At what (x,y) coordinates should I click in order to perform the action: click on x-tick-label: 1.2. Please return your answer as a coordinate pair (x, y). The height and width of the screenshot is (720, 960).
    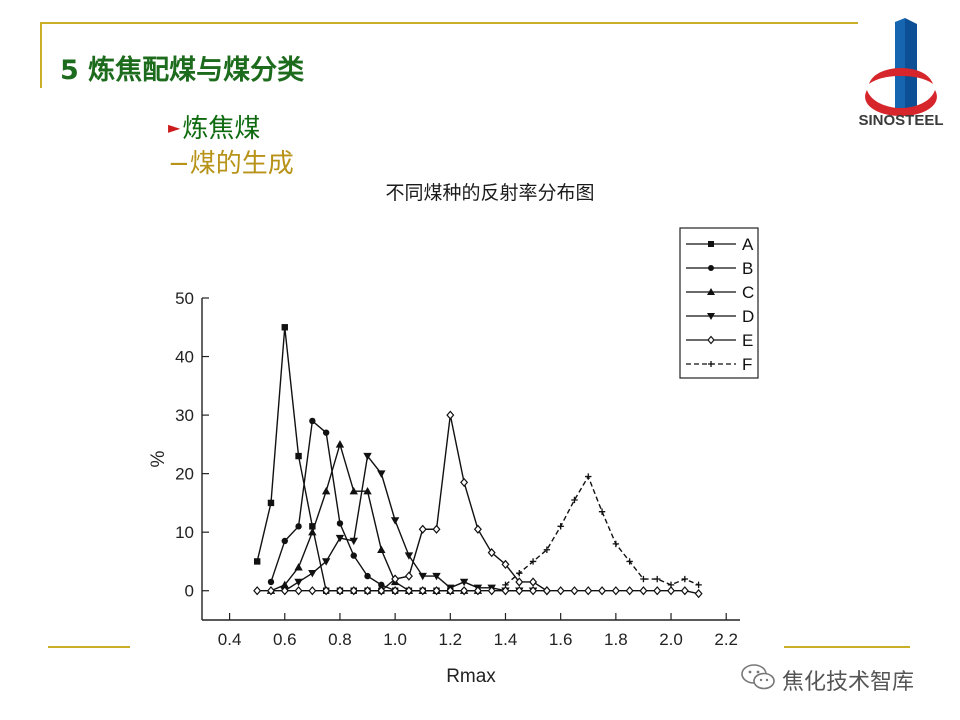
    Looking at the image, I should click on (450, 639).